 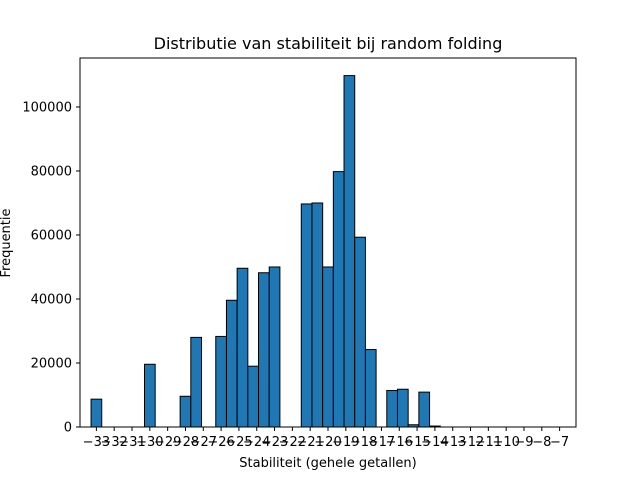 I want to click on x-tick-label: −18, so click(x=363, y=442).